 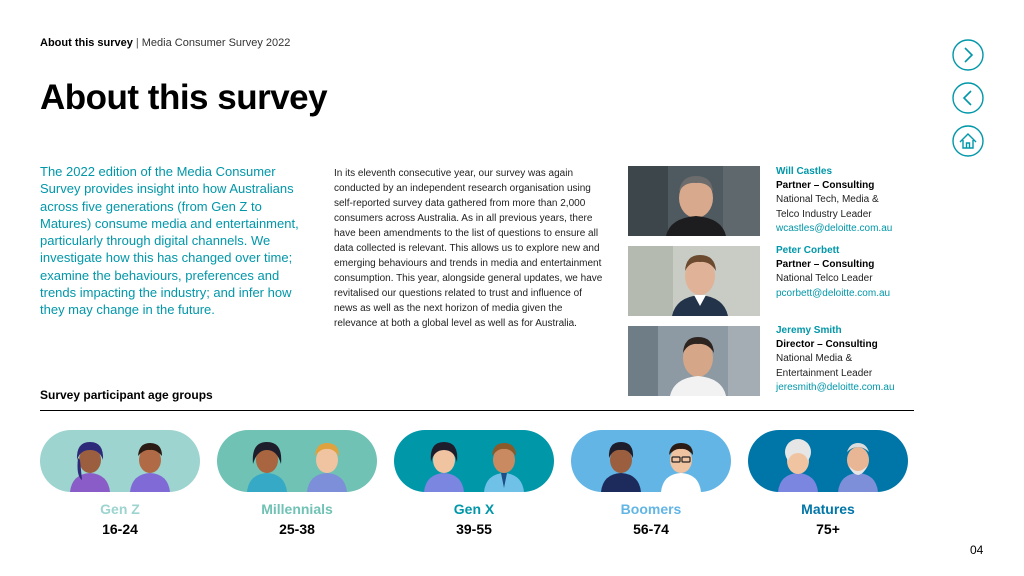 I want to click on photo-peter-corbett, so click(x=694, y=281).